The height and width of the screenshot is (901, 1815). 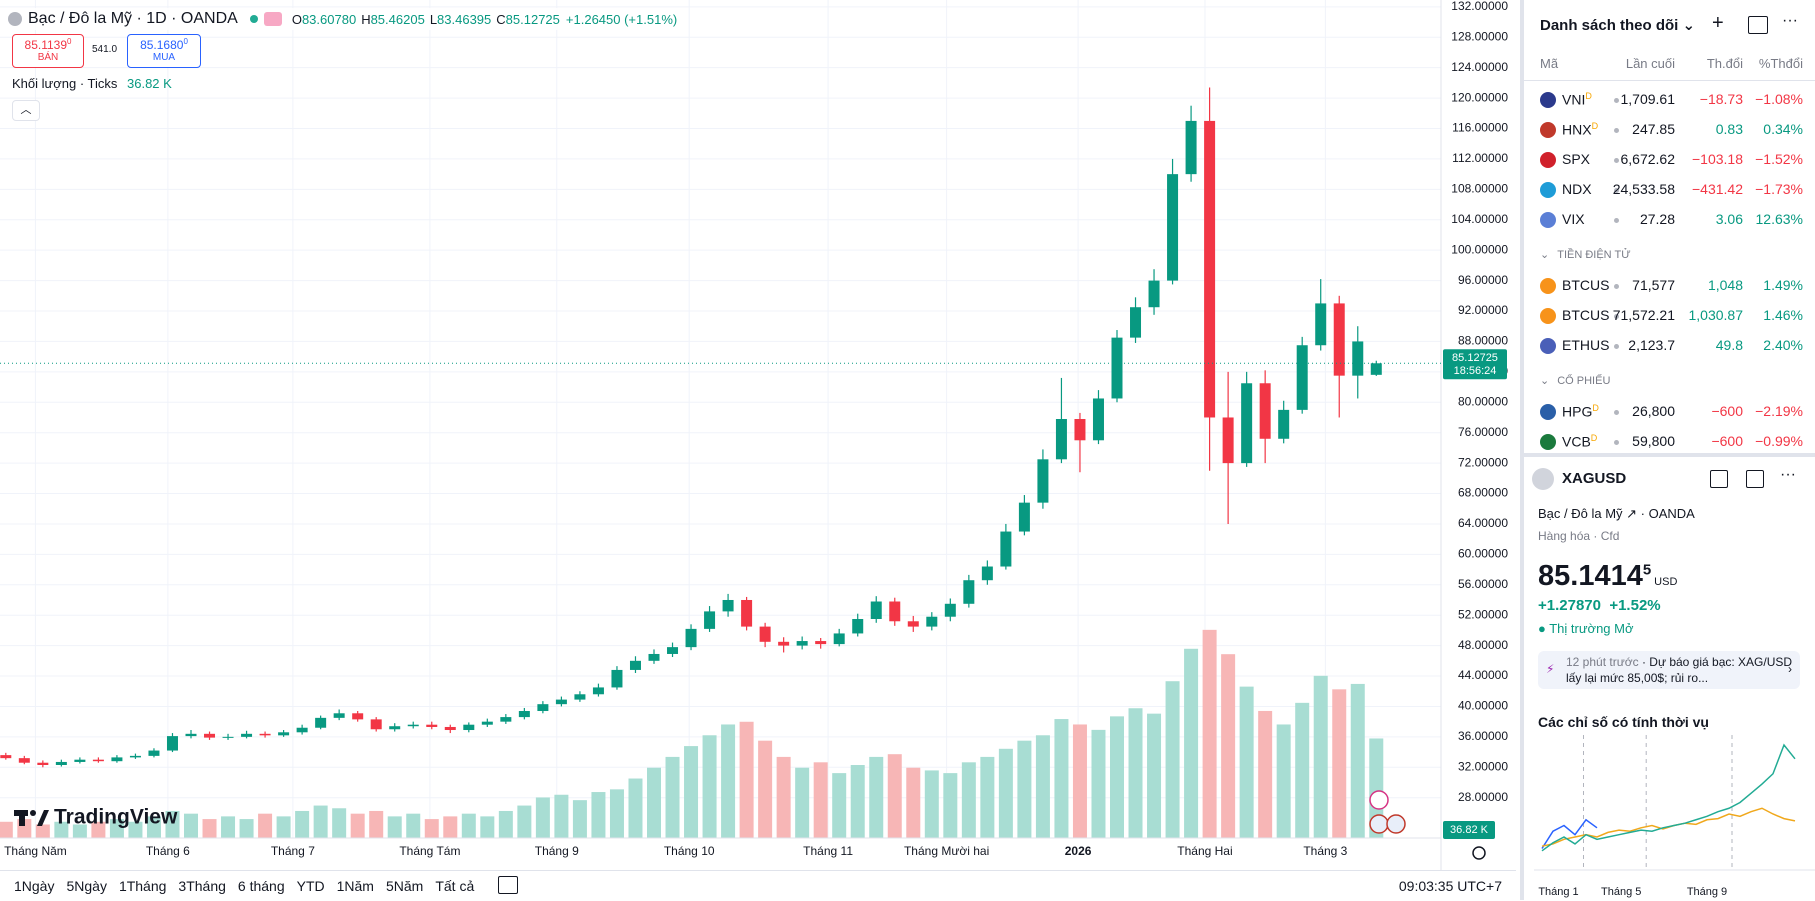 What do you see at coordinates (1580, 513) in the screenshot?
I see `details-name: Bạc / Đô la Mỹ` at bounding box center [1580, 513].